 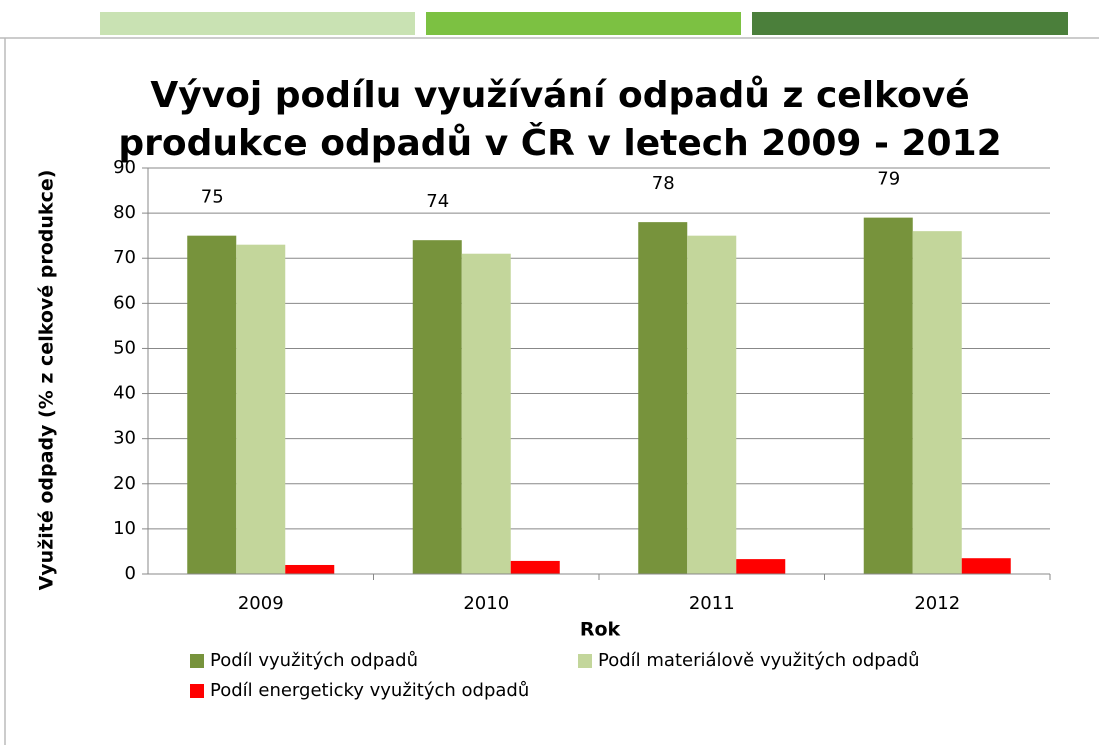 What do you see at coordinates (559, 95) in the screenshot?
I see `chart-title: Vývoj podílu využívání odpadů z celkové` at bounding box center [559, 95].